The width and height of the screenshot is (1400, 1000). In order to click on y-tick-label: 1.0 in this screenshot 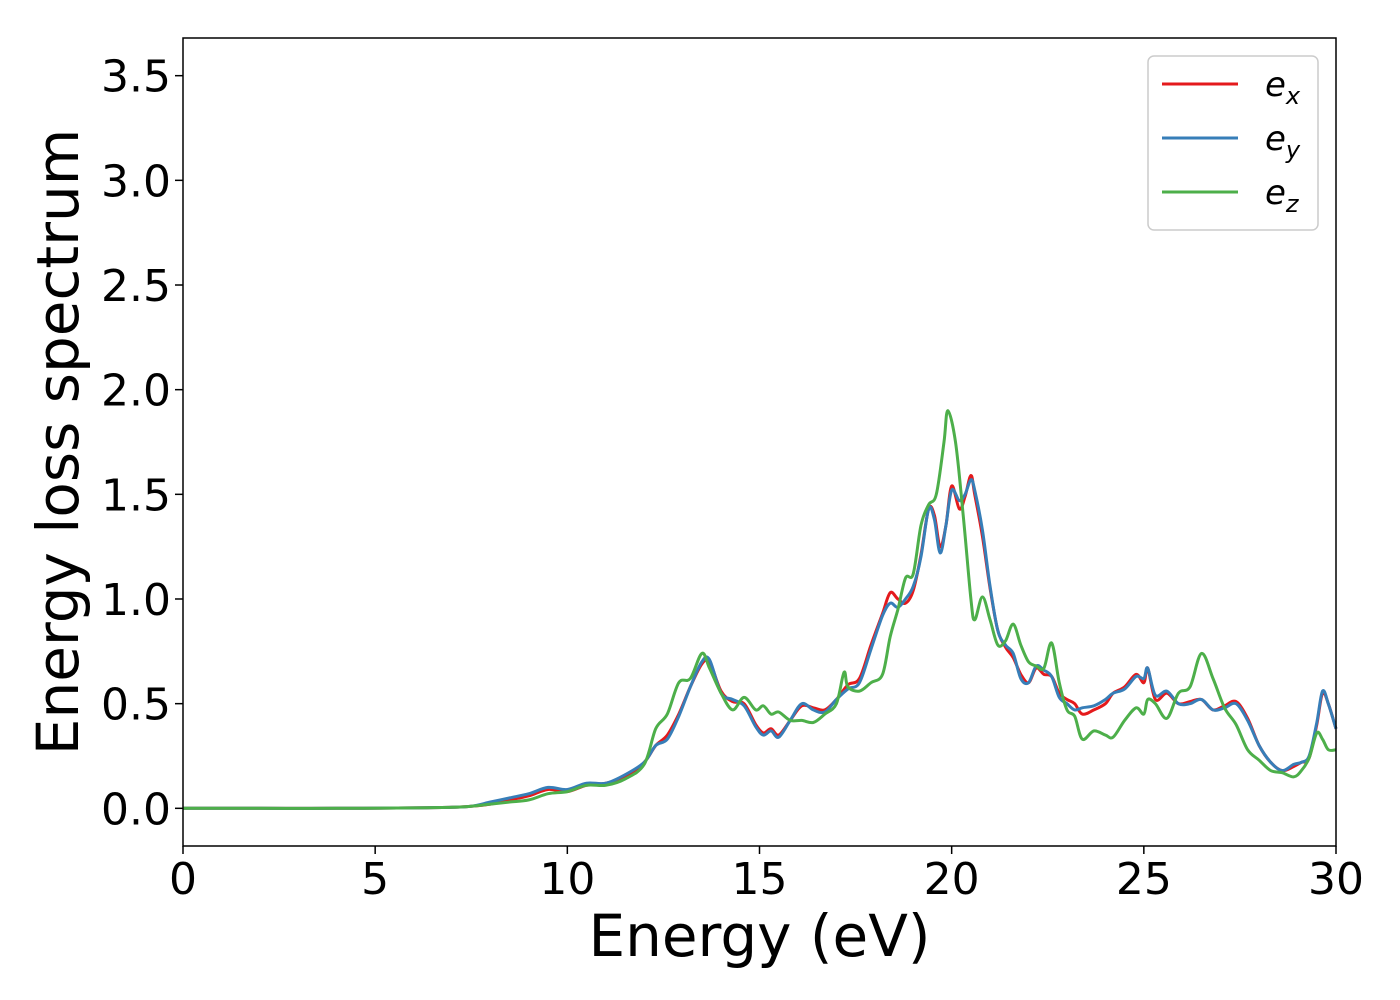, I will do `click(136, 600)`.